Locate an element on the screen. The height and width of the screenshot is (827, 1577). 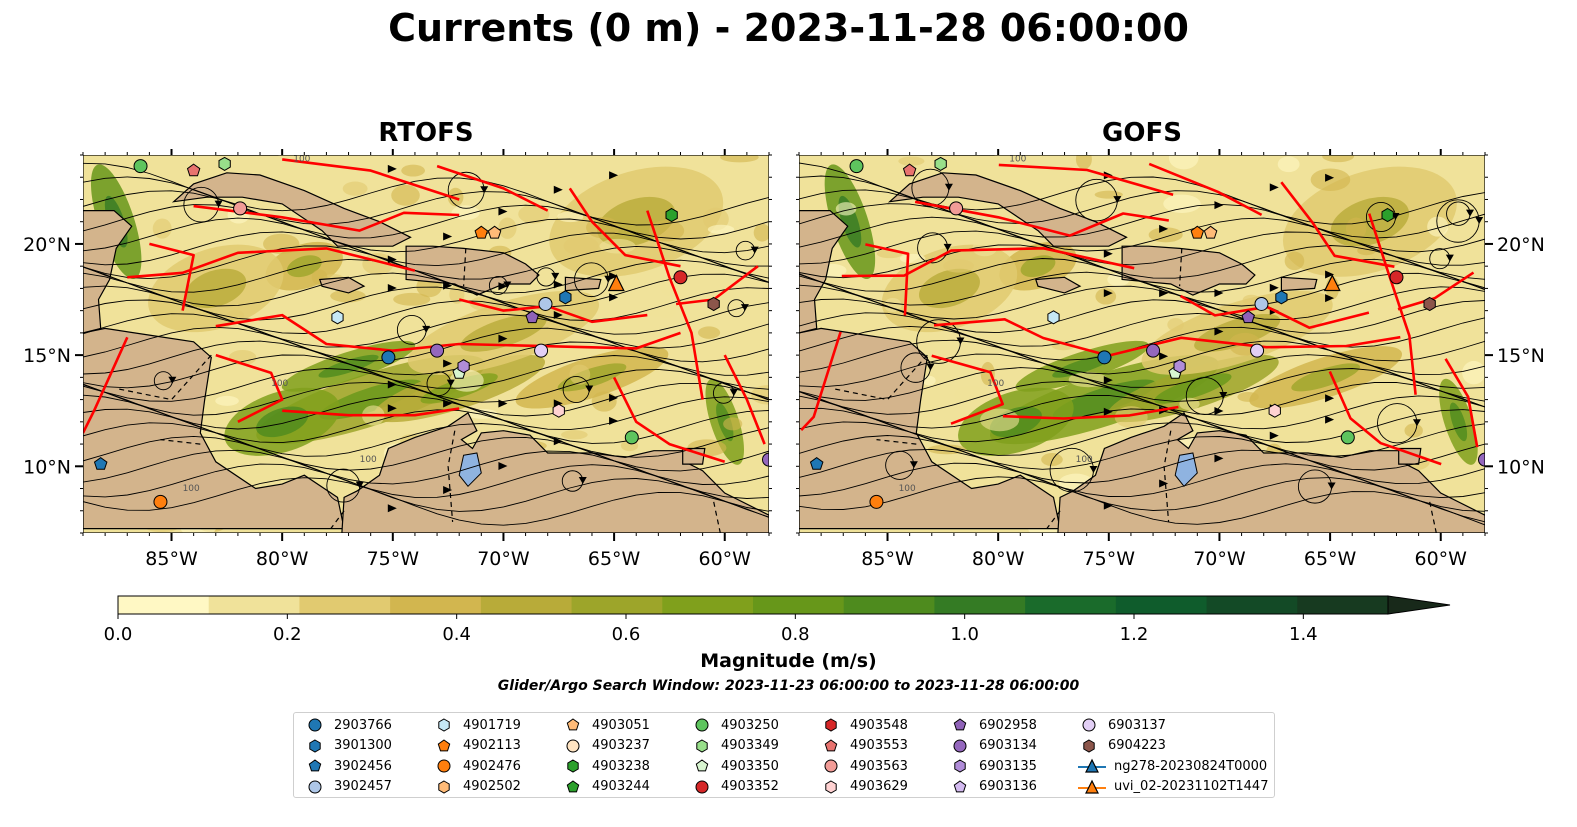
legend-item: 4903563 is located at coordinates (864, 766).